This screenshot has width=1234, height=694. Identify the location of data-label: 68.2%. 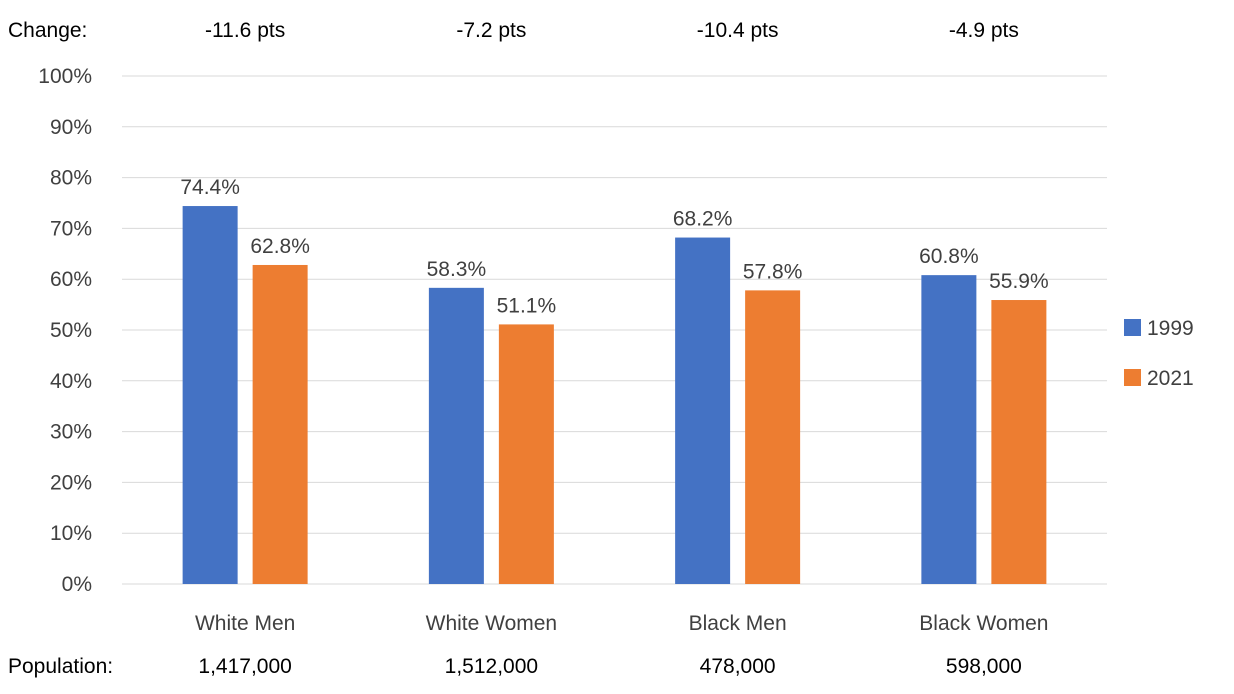
(703, 219).